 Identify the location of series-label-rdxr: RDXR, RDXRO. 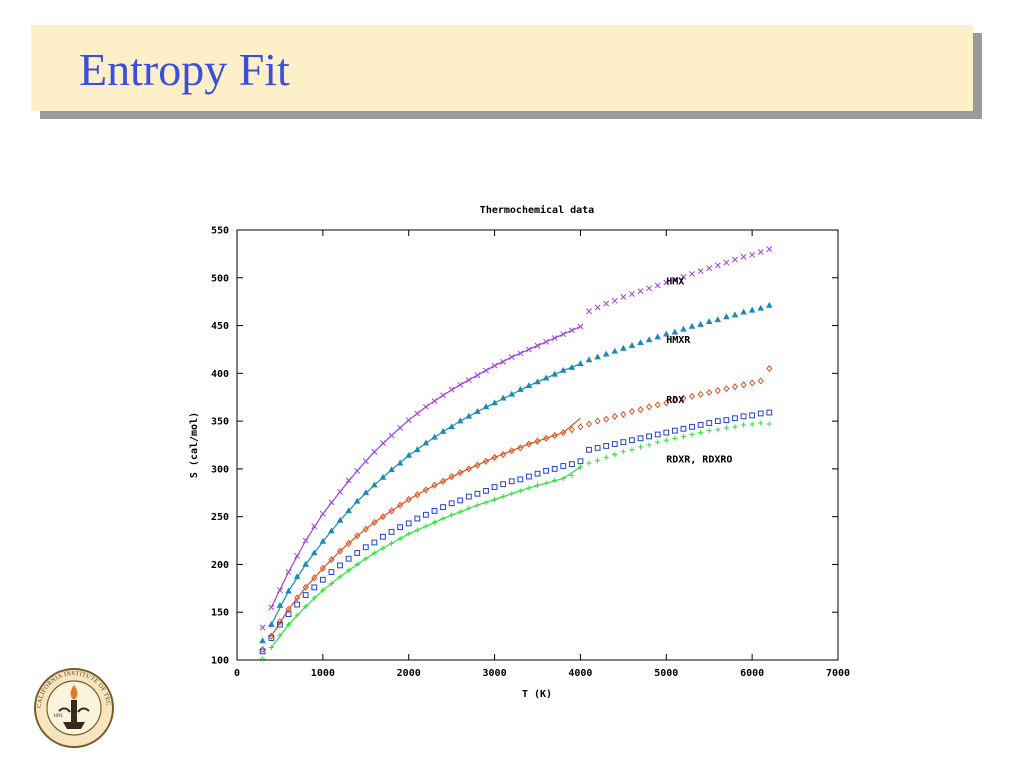
(699, 459).